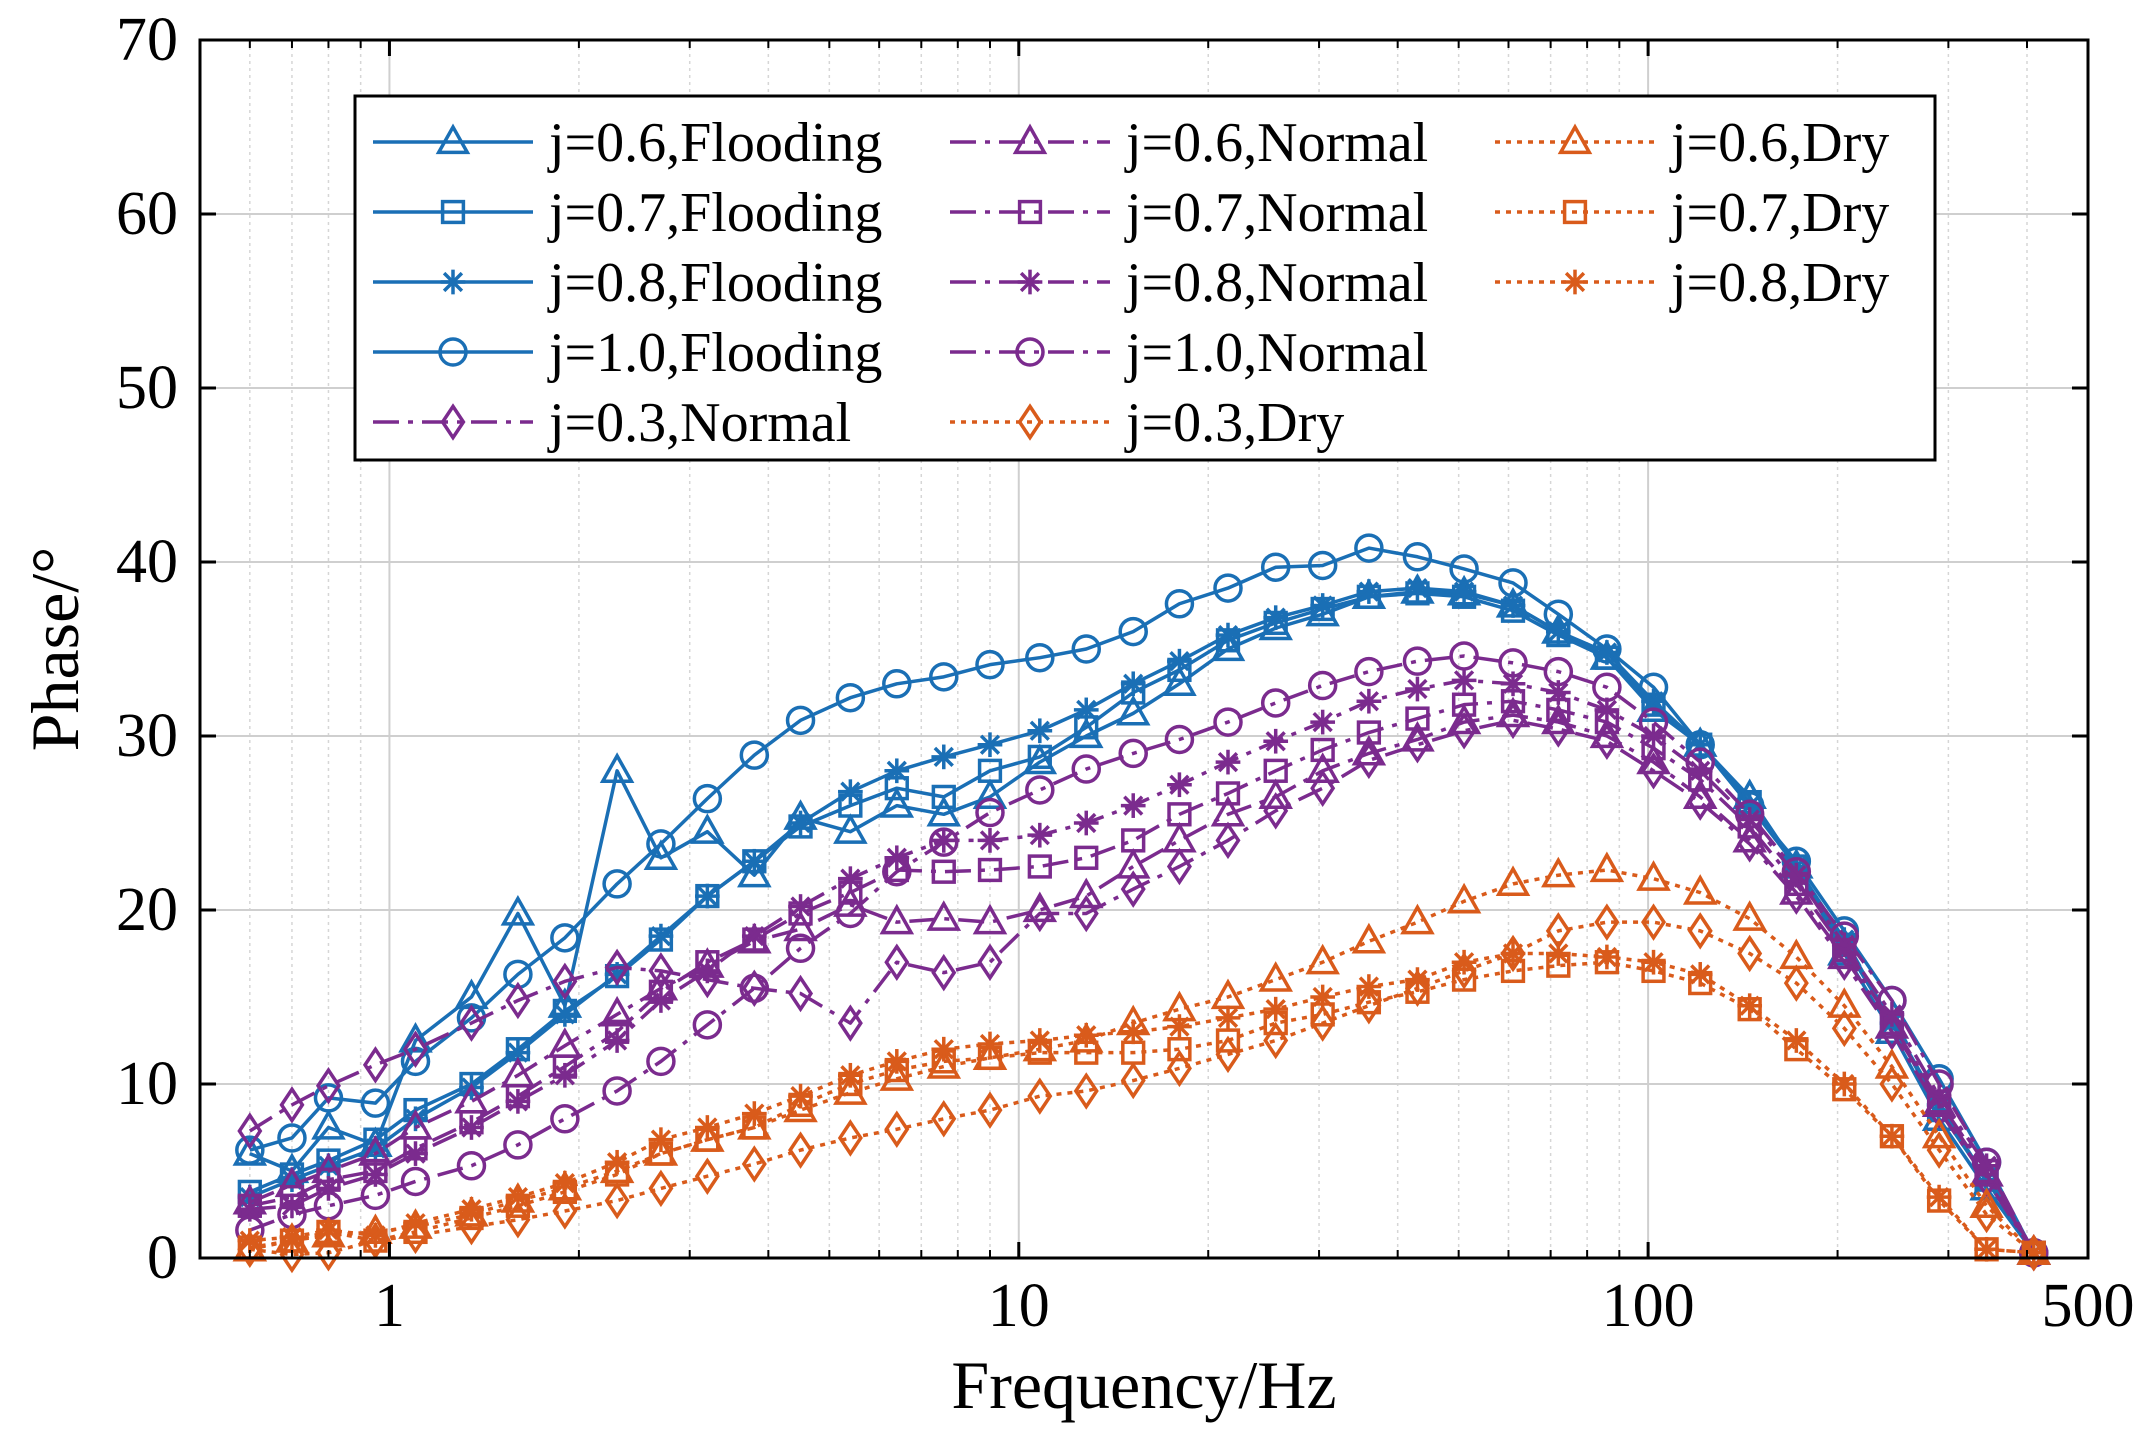  I want to click on y-tick-label: 60, so click(147, 214).